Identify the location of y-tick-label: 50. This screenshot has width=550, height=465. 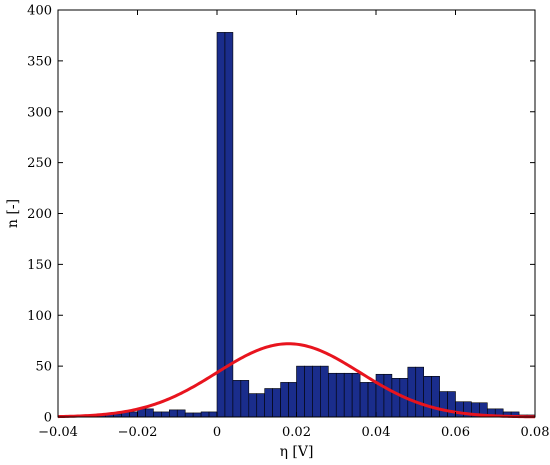
(43, 367).